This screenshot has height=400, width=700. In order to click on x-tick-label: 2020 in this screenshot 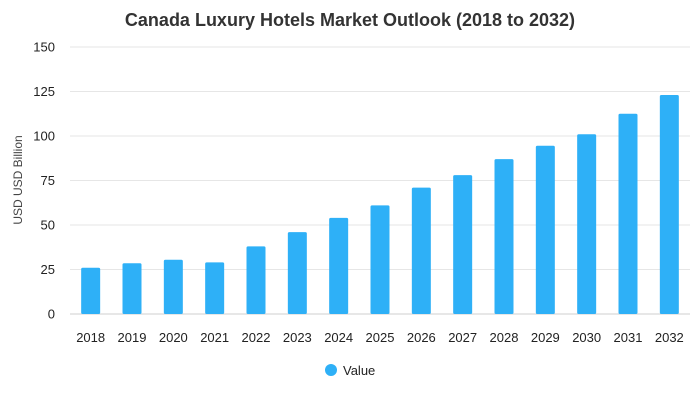, I will do `click(173, 337)`.